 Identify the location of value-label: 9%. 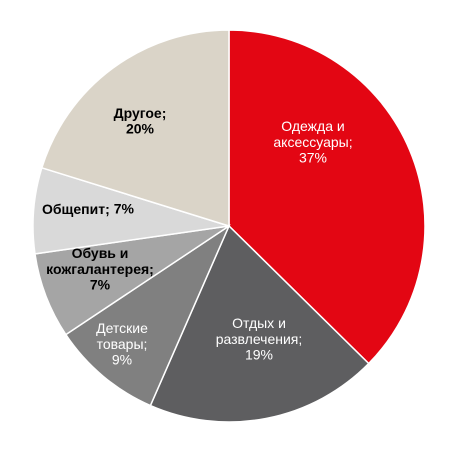
(122, 360).